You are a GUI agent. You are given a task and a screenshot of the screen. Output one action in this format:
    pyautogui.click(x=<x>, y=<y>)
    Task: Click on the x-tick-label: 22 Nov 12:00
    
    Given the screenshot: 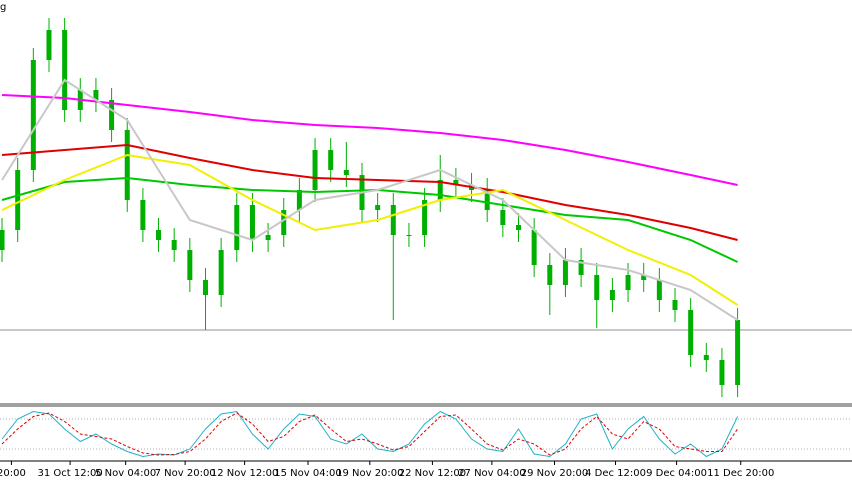 What is the action you would take?
    pyautogui.click(x=432, y=473)
    